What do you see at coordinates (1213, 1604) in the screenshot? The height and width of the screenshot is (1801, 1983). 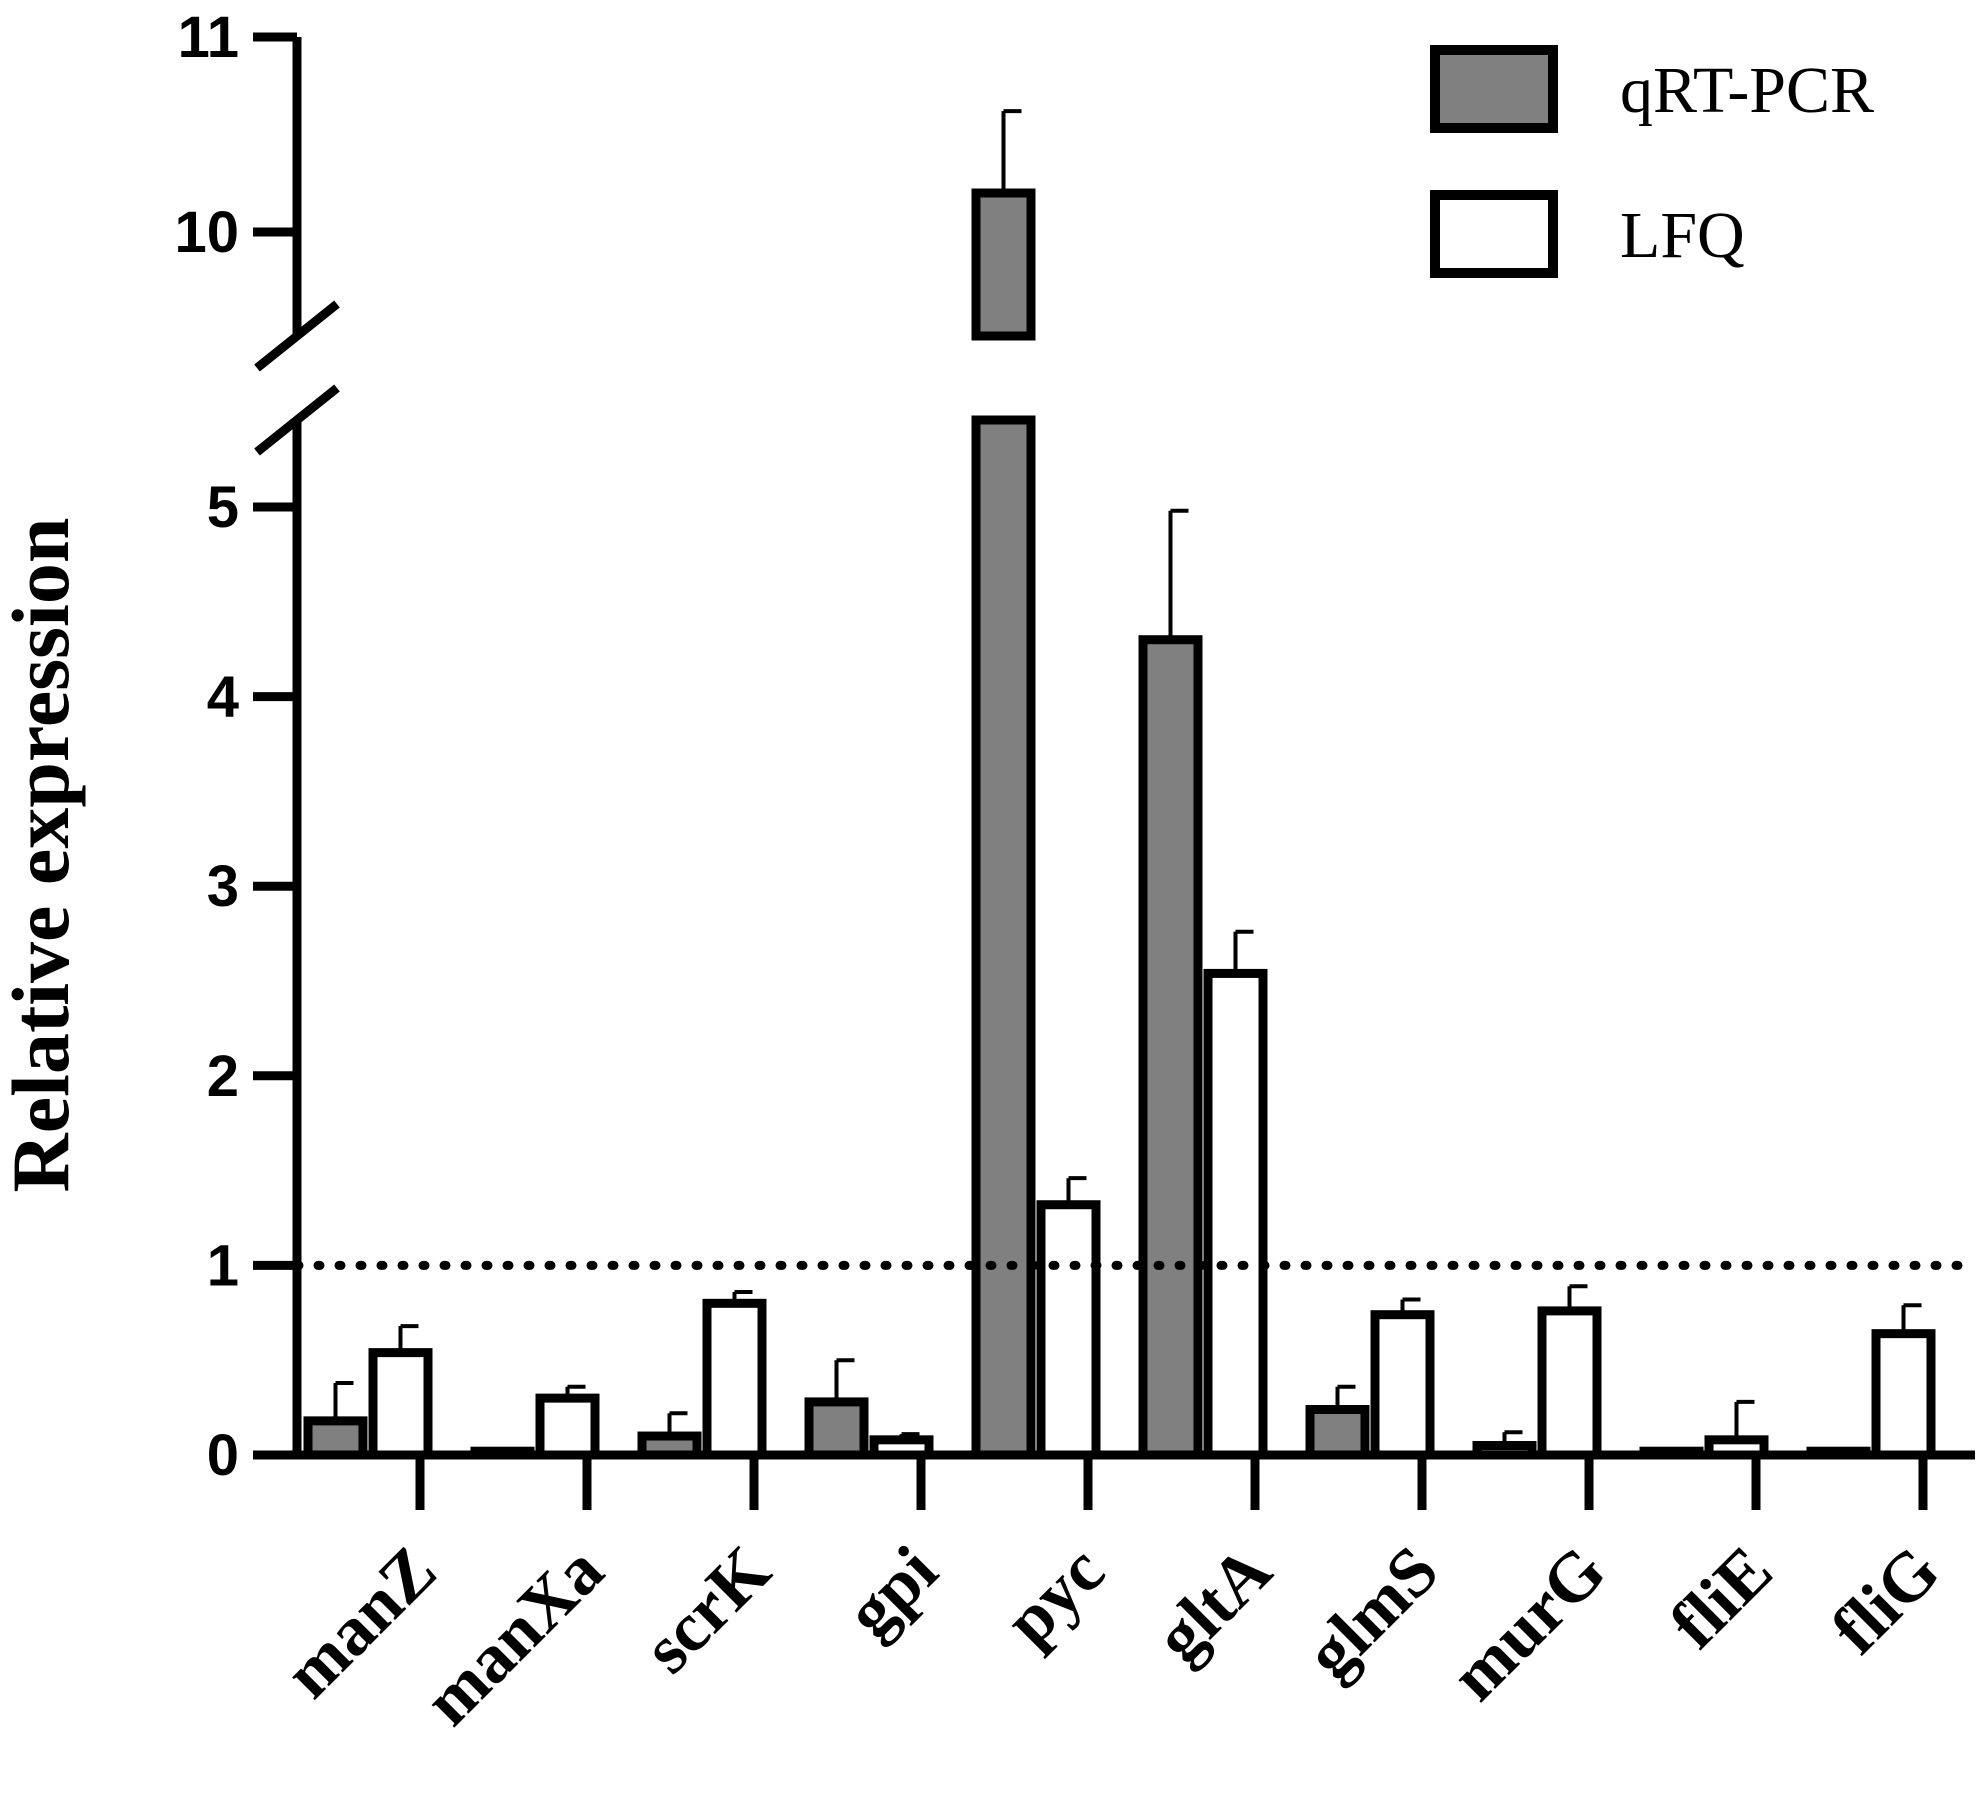 I see `x-tick-label: gltA` at bounding box center [1213, 1604].